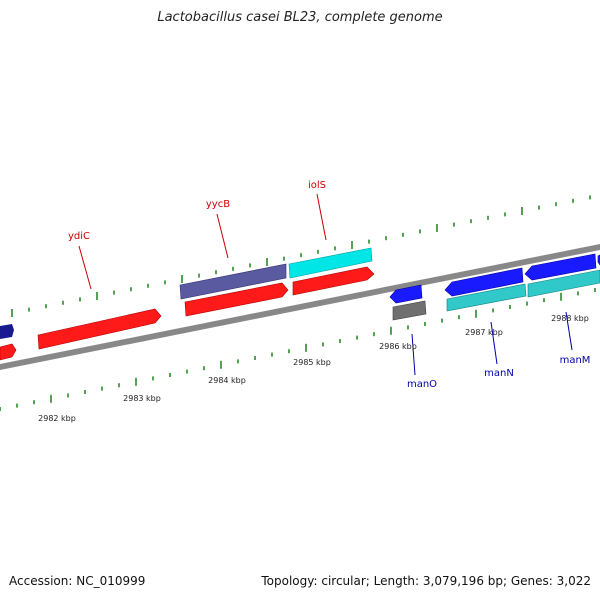 Image resolution: width=600 pixels, height=600 pixels. What do you see at coordinates (317, 185) in the screenshot?
I see `gene-label-iolS: iolS` at bounding box center [317, 185].